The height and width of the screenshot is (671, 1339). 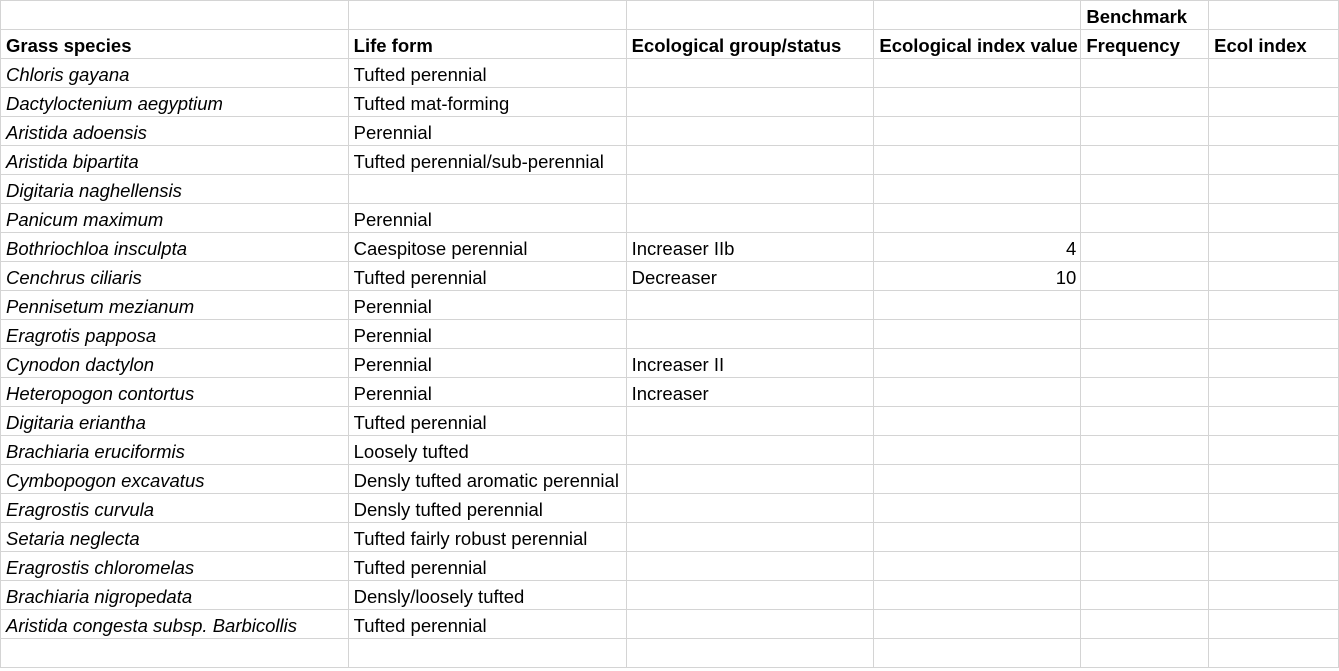 I want to click on ecological-group-cell: Increaser, so click(x=750, y=392).